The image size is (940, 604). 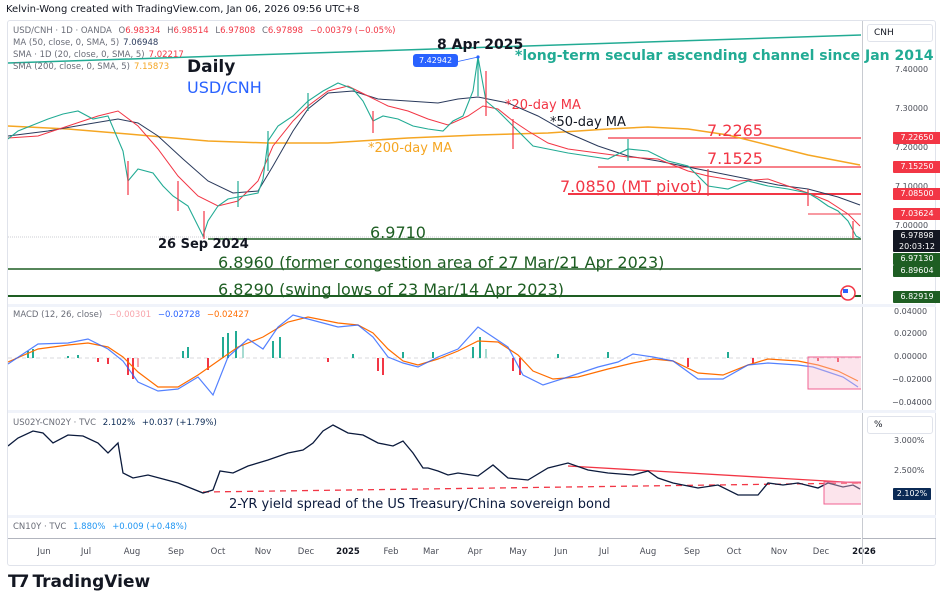 I want to click on cn10y-label: CN10Y · TVC, so click(x=40, y=527).